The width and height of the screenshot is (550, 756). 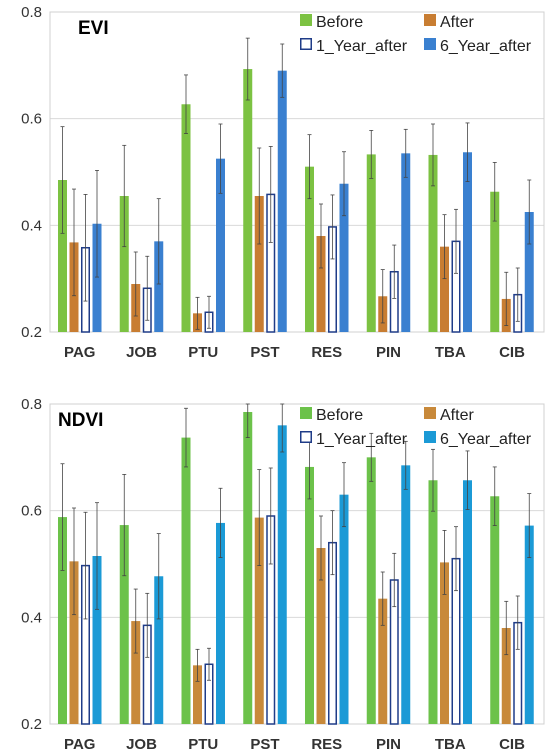 I want to click on chart-title: EVI, so click(x=93, y=28).